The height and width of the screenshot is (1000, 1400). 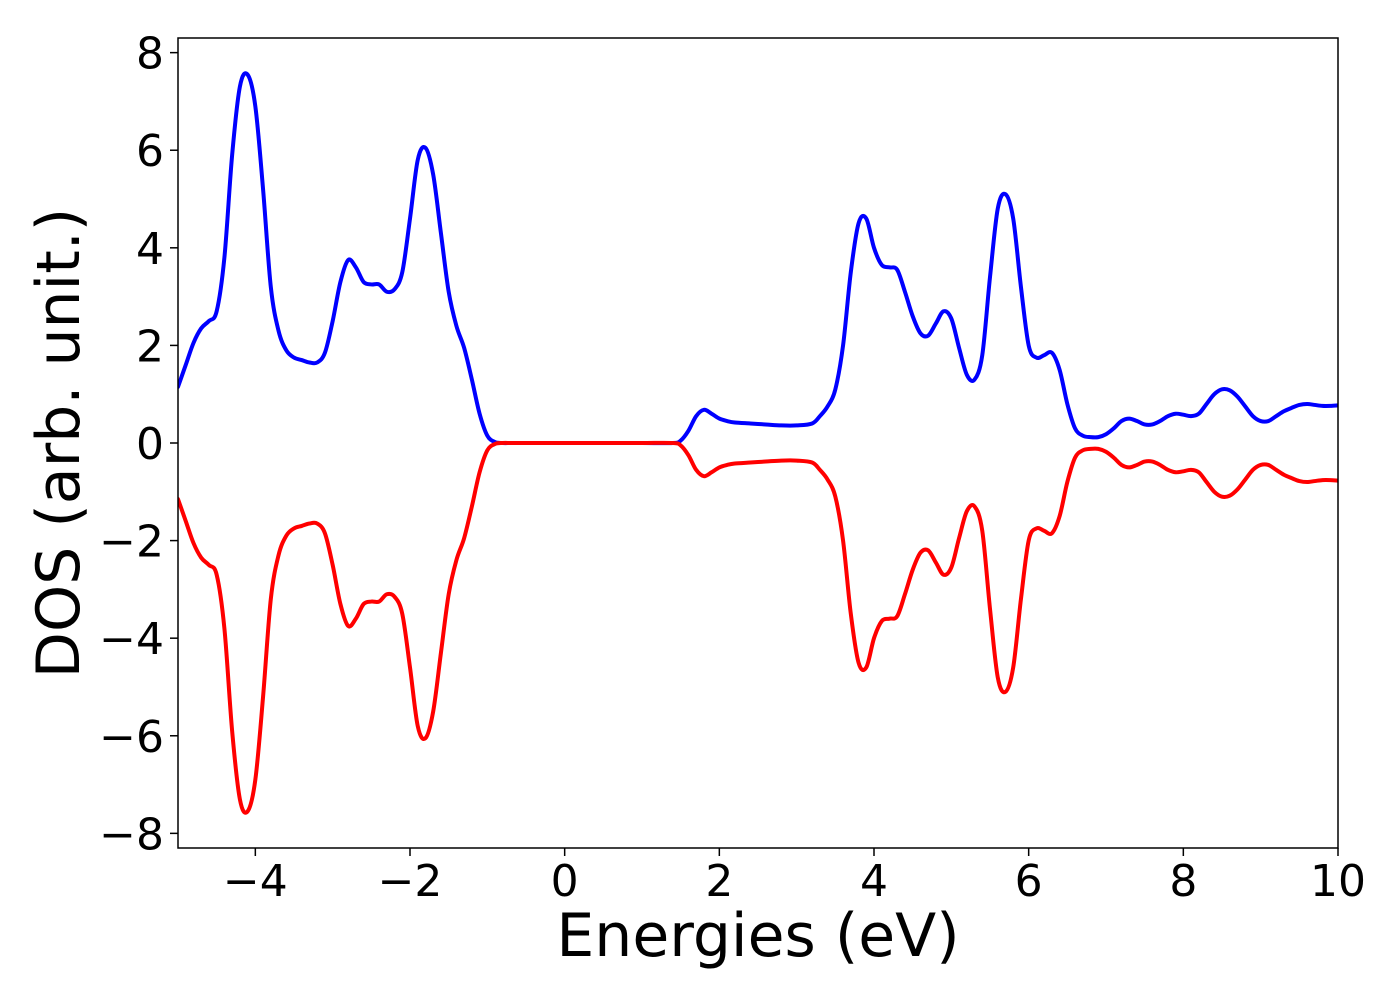 I want to click on x-tick-label: 6, so click(x=1029, y=881).